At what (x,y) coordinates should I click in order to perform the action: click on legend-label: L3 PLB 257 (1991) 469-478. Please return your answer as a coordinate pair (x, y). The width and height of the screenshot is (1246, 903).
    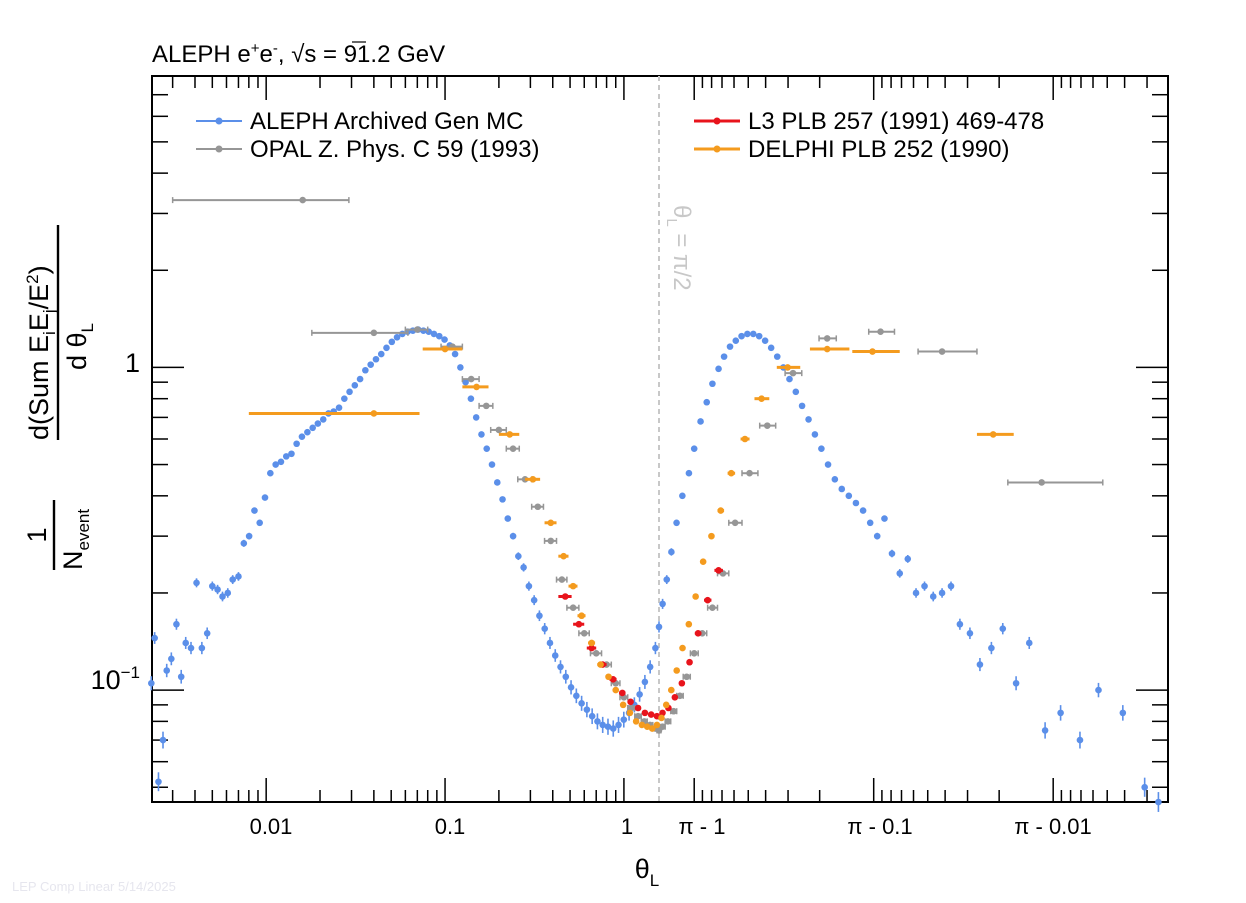
    Looking at the image, I should click on (896, 121).